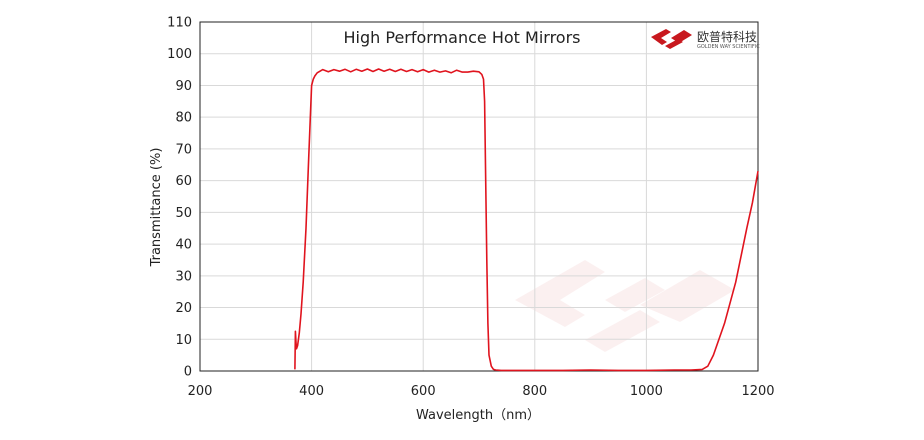 Image resolution: width=924 pixels, height=440 pixels. What do you see at coordinates (183, 86) in the screenshot?
I see `y-tick-label: 90` at bounding box center [183, 86].